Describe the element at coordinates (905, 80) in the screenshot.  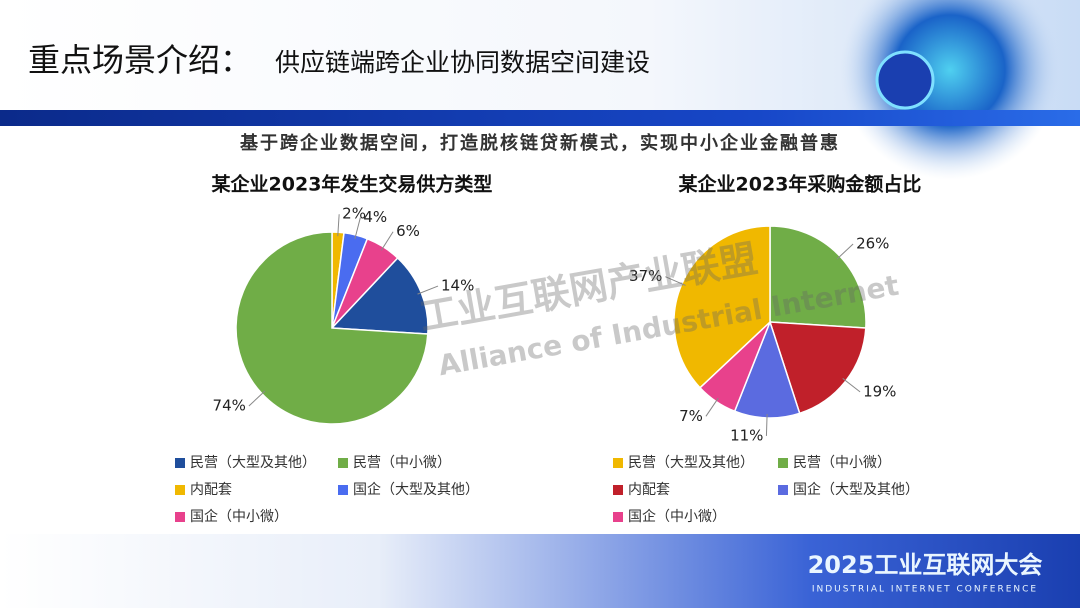
I see `header-logo` at that location.